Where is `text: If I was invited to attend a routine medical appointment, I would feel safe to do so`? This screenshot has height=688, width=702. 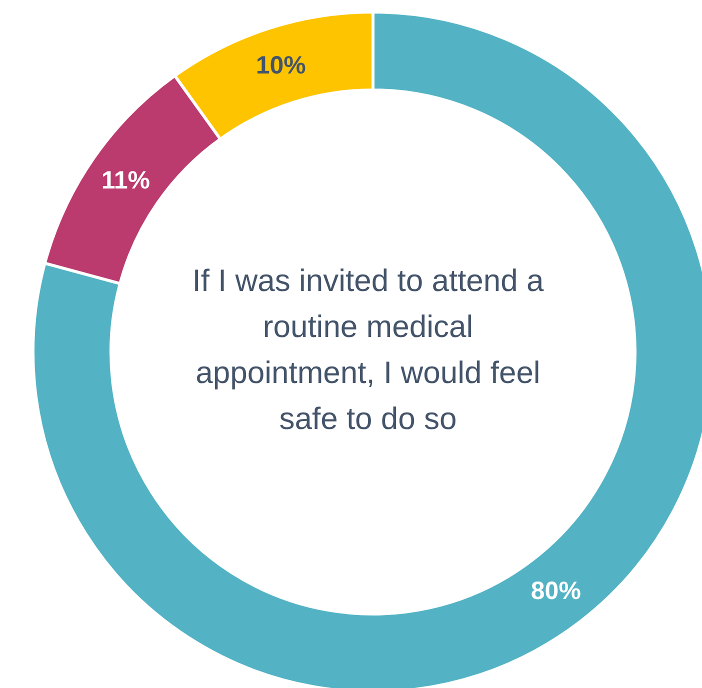
text: If I was invited to attend a routine medical appointment, I would feel safe to do so is located at coordinates (368, 350).